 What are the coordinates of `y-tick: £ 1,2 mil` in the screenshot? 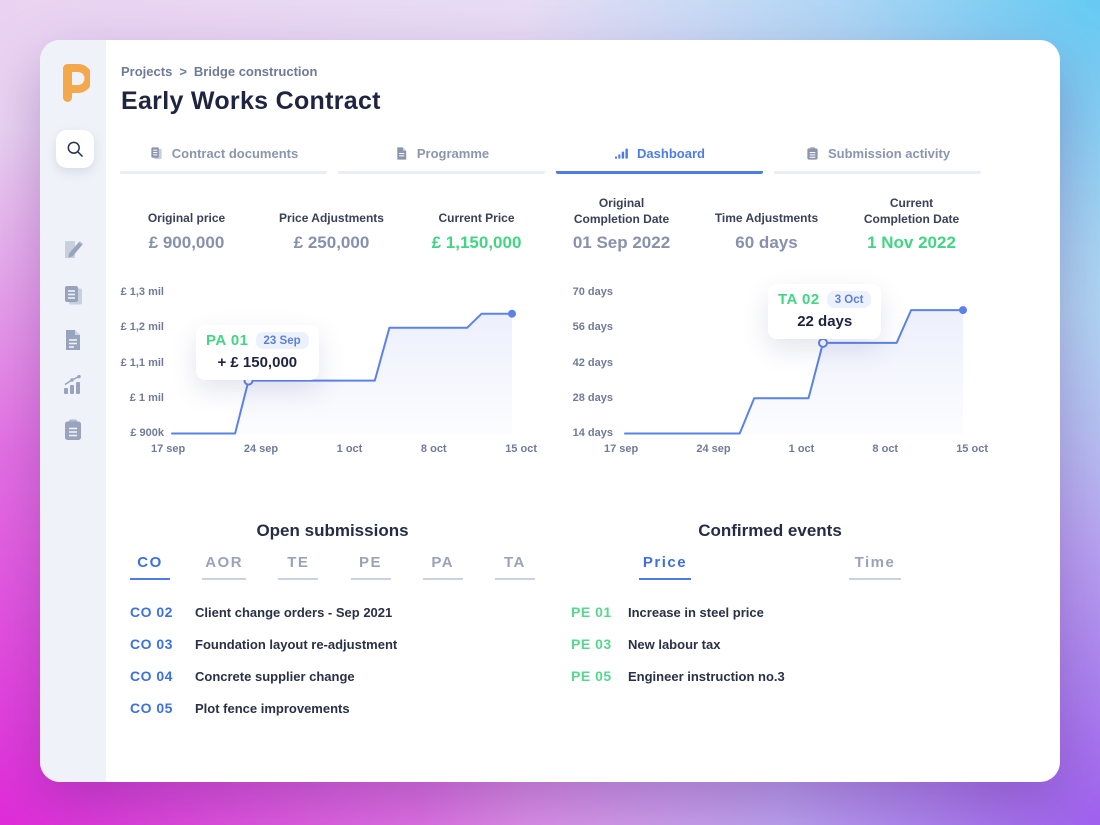 It's located at (142, 327).